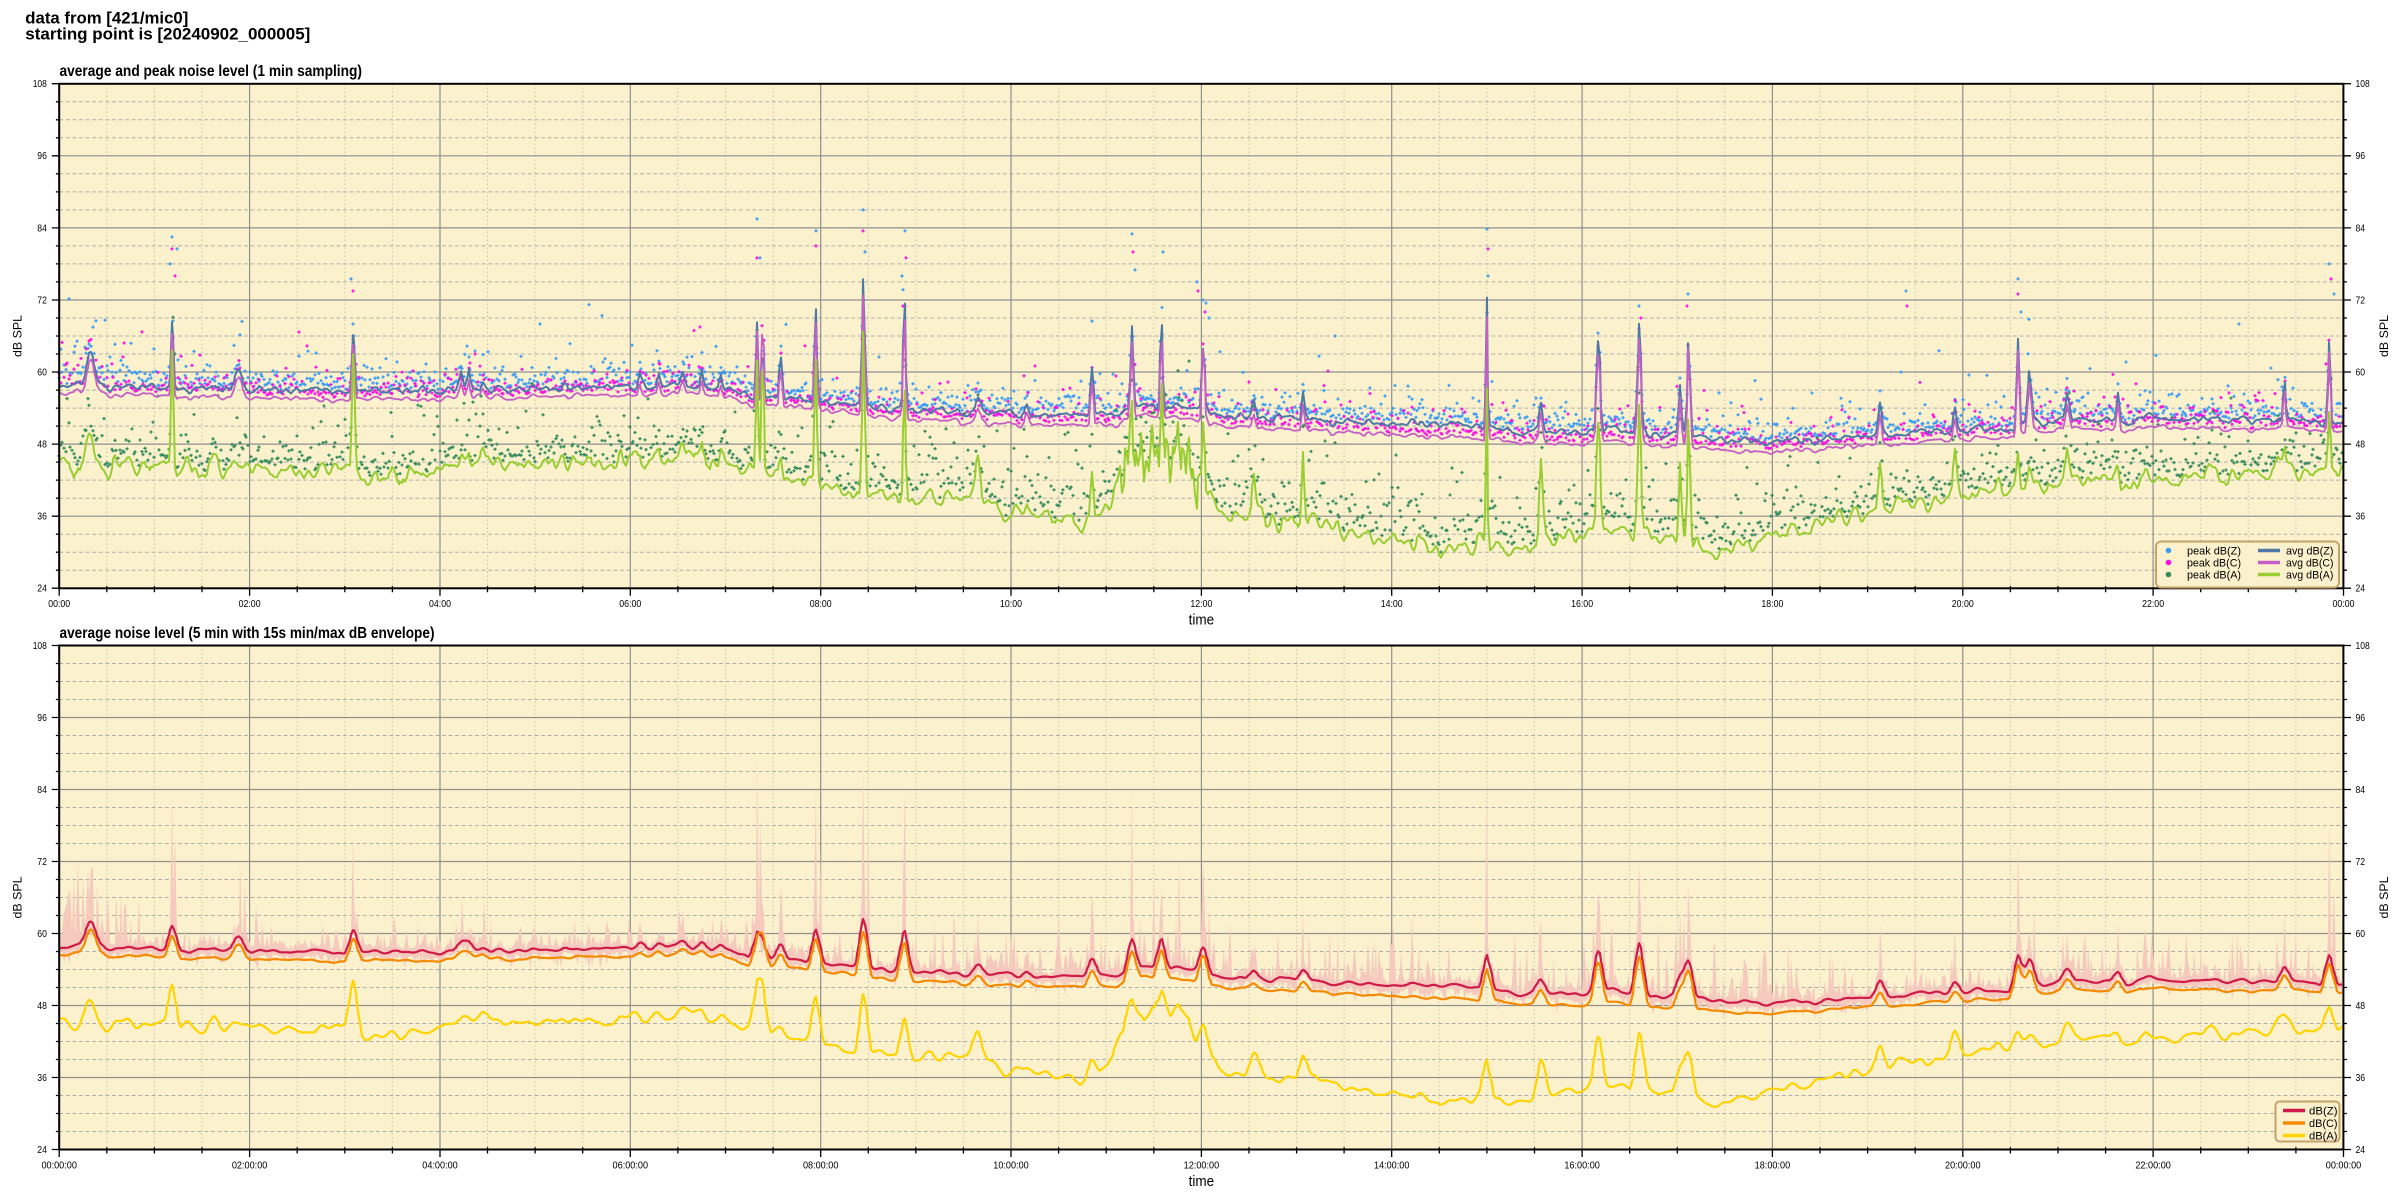  I want to click on svg-text: 12:00:00, so click(1202, 1165).